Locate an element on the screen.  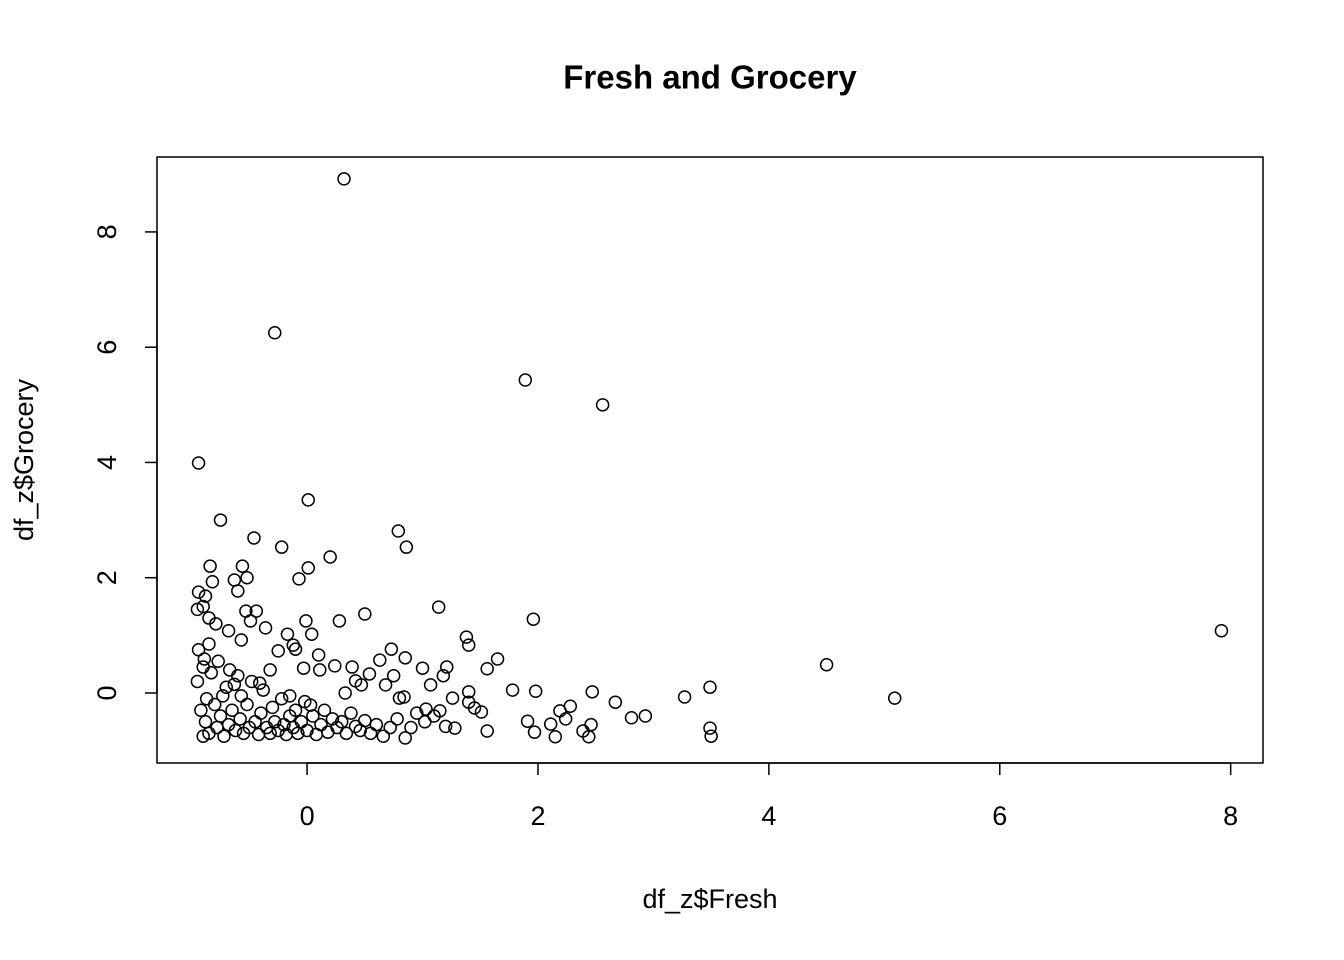
x-axis-label: df_z$Fresh is located at coordinates (709, 899).